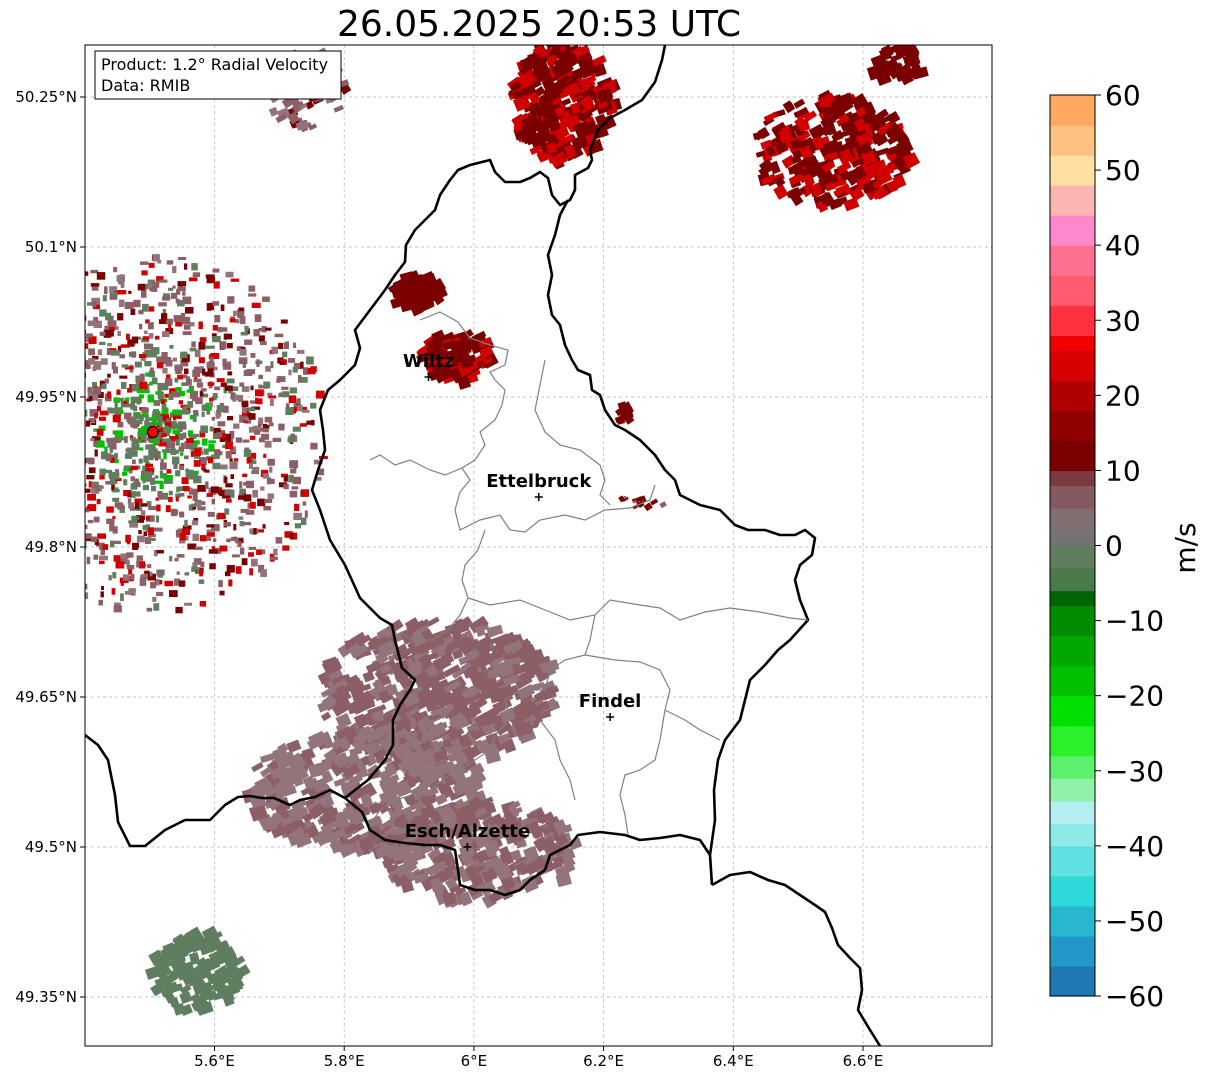 This screenshot has width=1207, height=1081. Describe the element at coordinates (1123, 470) in the screenshot. I see `colorbar-tick-label: 10` at that location.